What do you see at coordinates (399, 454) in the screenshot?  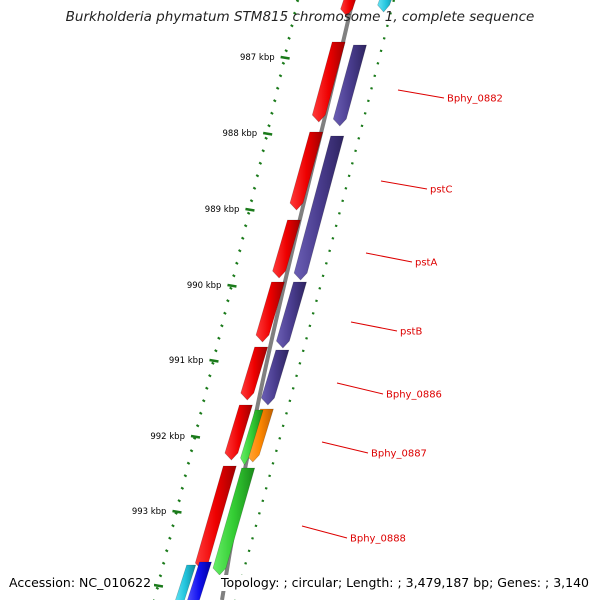 I see `gene-label: Bphy_0887` at bounding box center [399, 454].